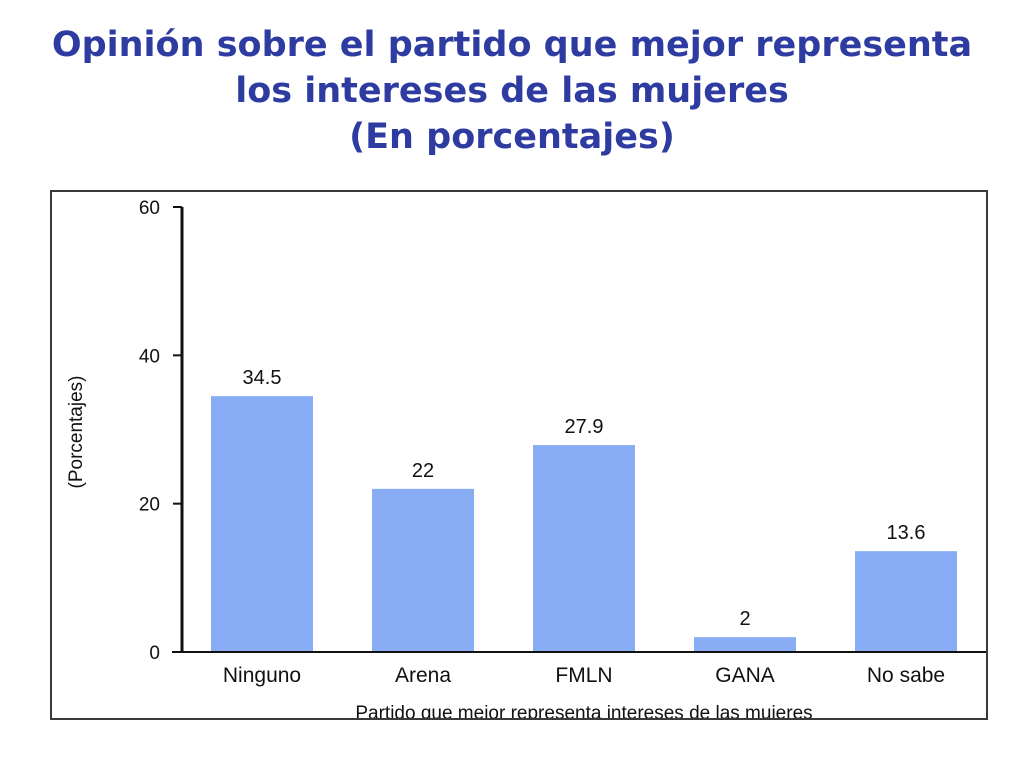 The image size is (1024, 768). Describe the element at coordinates (583, 675) in the screenshot. I see `x-tick-label: FMLN` at that location.